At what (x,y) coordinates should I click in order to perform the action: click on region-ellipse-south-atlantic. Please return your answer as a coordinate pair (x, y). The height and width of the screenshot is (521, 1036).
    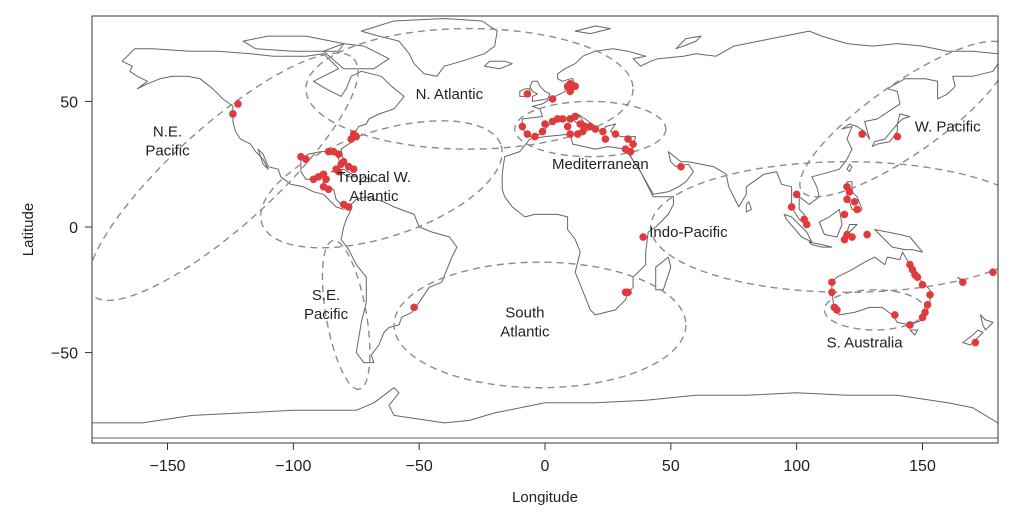
    Looking at the image, I should click on (540, 325).